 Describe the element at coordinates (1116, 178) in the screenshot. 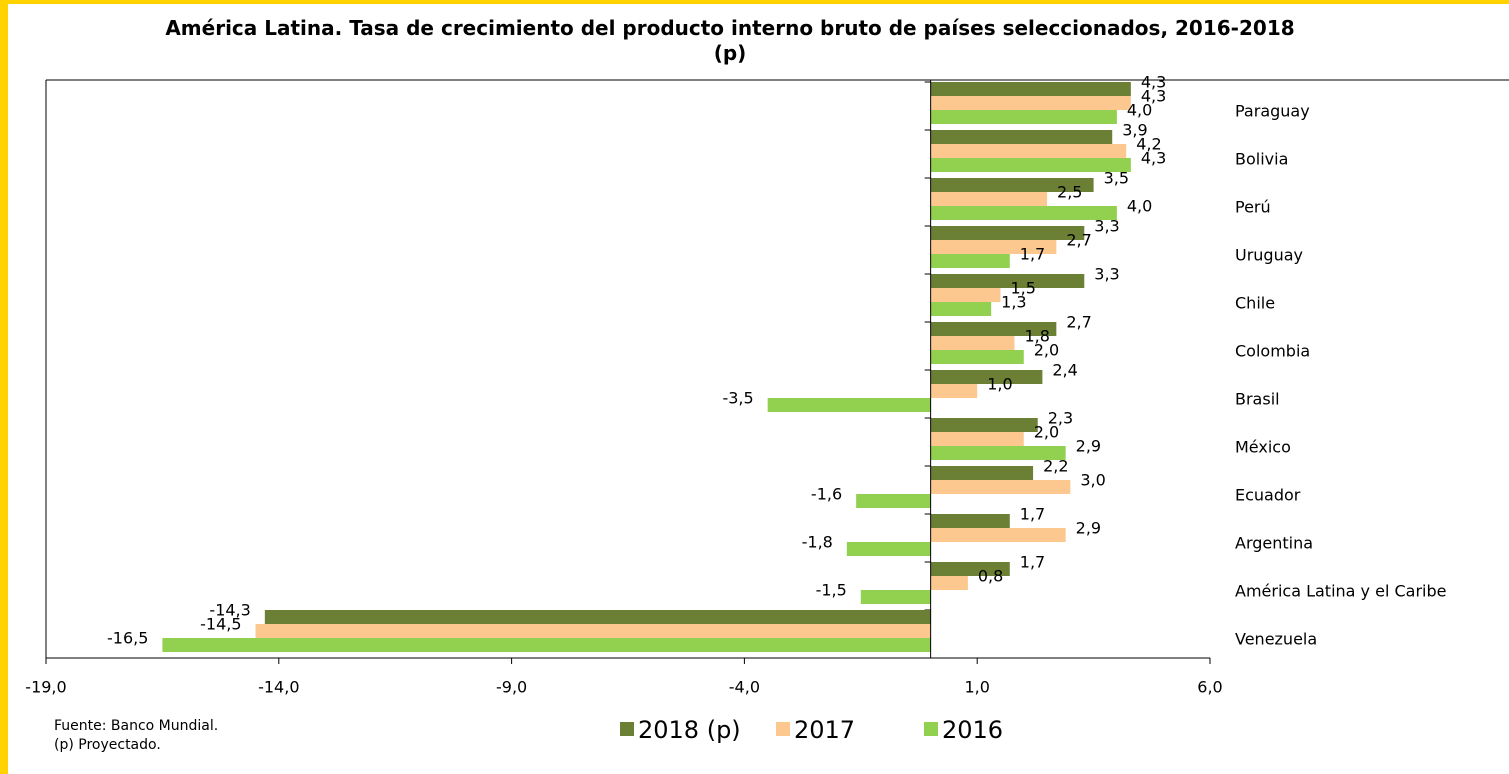

I see `data-label: 3,5` at that location.